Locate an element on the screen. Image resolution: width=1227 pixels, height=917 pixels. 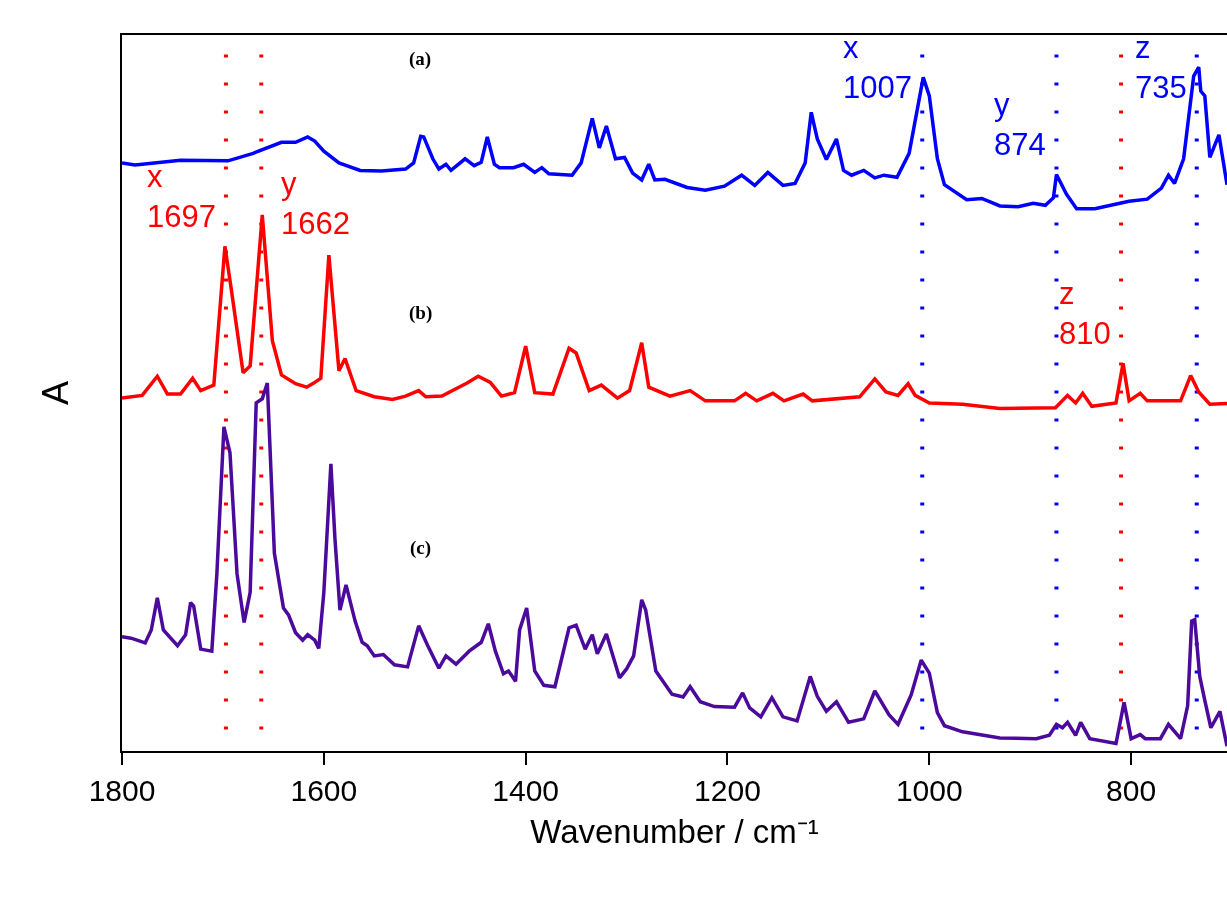
x-tick-label: 1000 is located at coordinates (929, 790).